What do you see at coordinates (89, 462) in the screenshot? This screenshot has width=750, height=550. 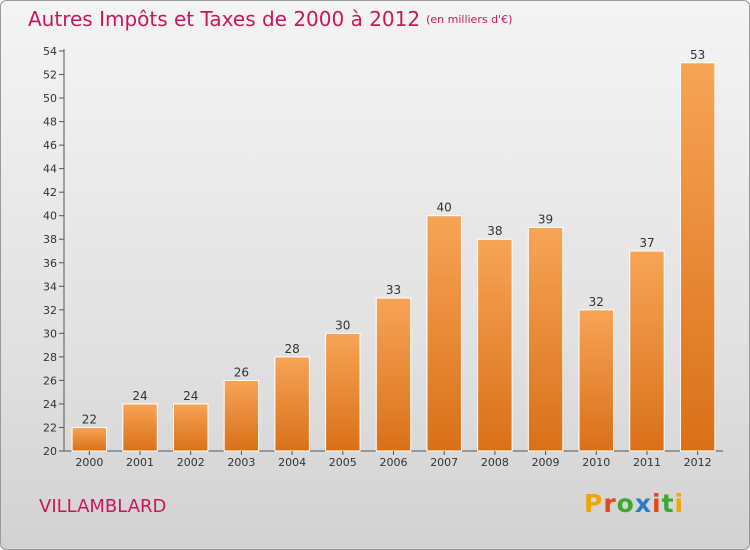 I see `x-tick-label-2000: 2000` at bounding box center [89, 462].